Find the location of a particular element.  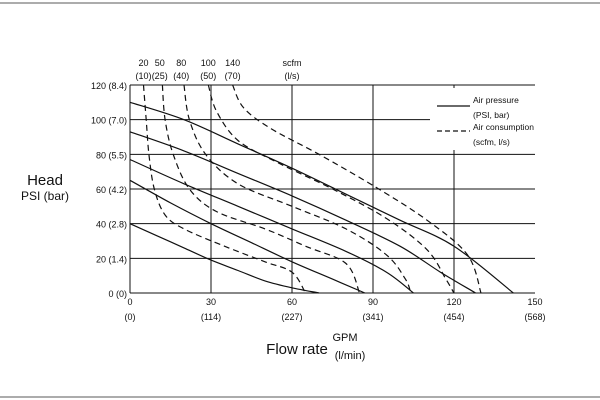

x-axis-title: Flow rate is located at coordinates (297, 349).